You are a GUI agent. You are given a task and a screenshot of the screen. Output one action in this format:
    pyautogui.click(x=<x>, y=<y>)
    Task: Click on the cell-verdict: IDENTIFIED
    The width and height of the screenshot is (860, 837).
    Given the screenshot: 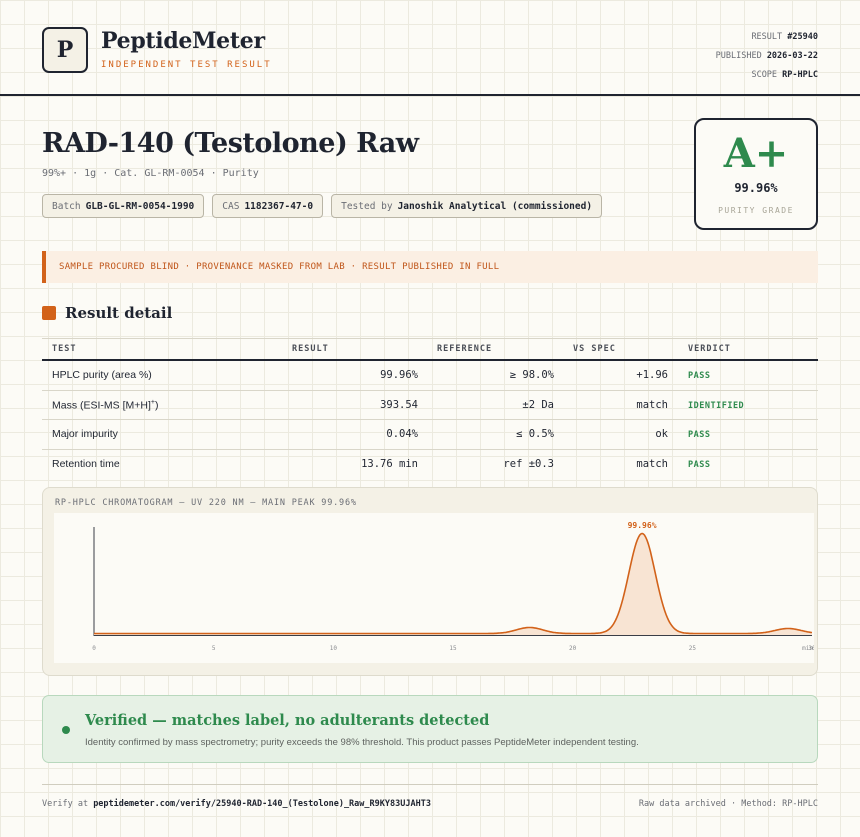 What is the action you would take?
    pyautogui.click(x=716, y=405)
    